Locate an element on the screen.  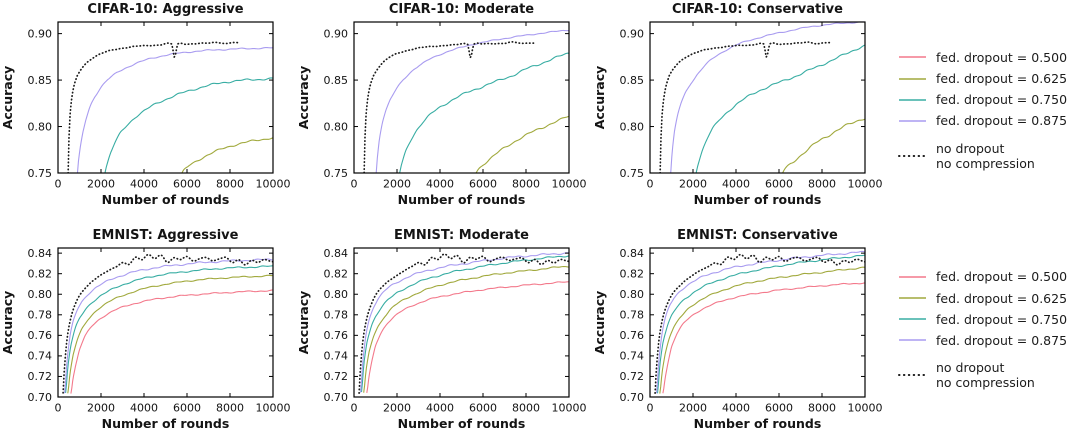
series-dotted is located at coordinates (449, 107).